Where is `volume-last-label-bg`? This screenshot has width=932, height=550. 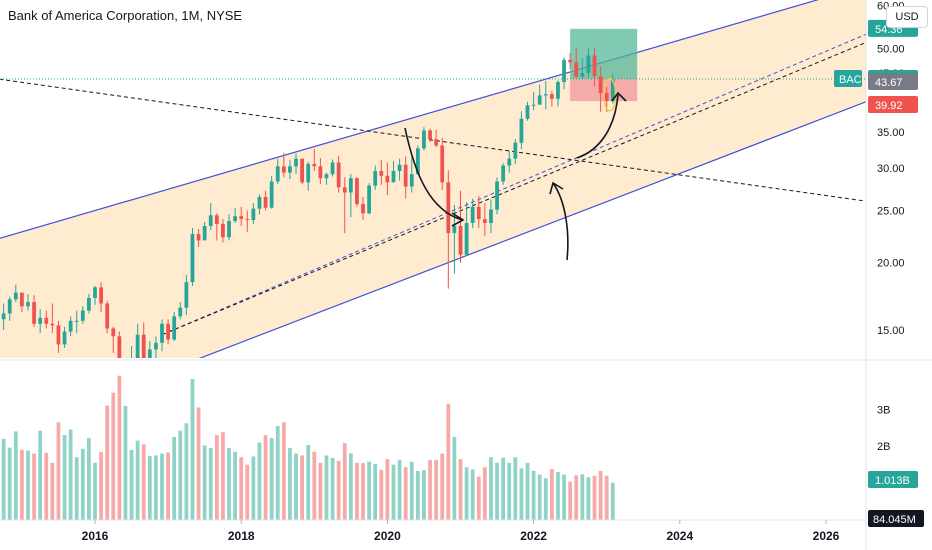 volume-last-label-bg is located at coordinates (893, 479).